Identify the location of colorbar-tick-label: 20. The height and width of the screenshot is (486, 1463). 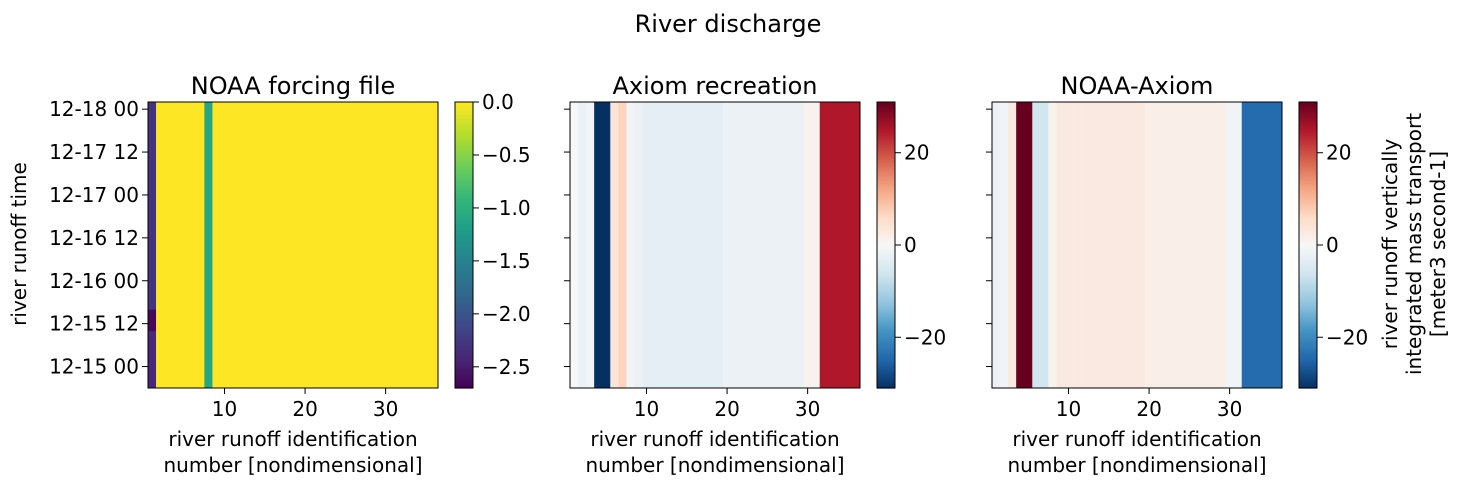
(916, 153).